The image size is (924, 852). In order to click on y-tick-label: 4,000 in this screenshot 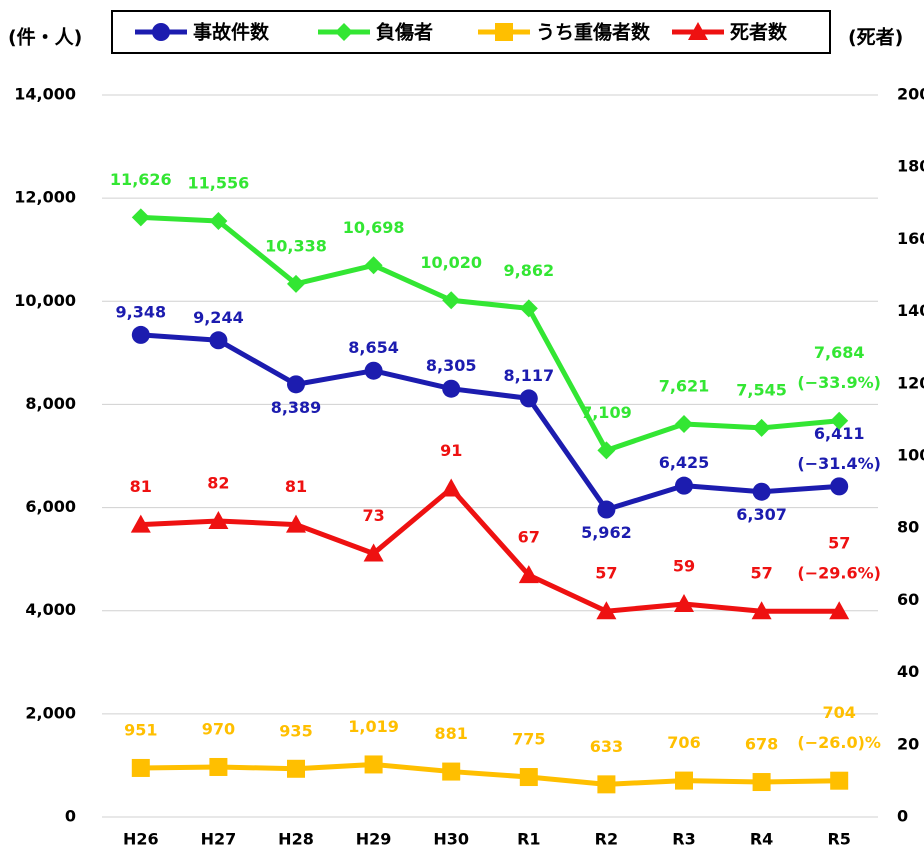, I will do `click(50, 609)`.